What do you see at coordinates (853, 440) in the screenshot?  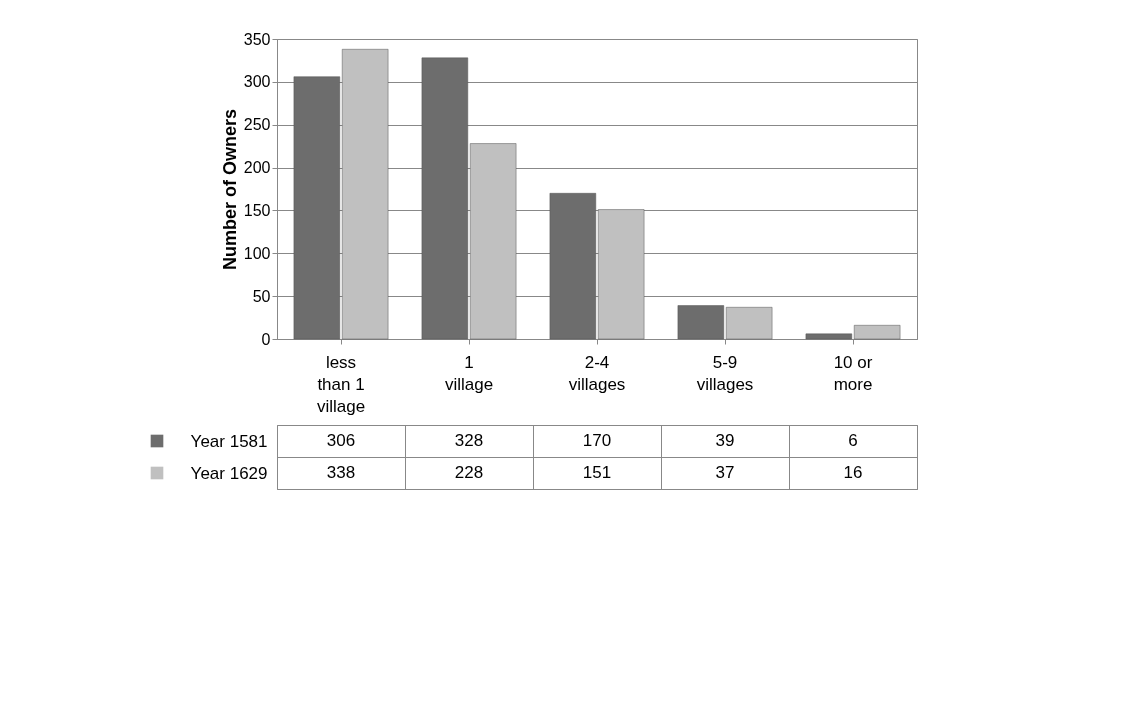 I see `data-label: 6` at bounding box center [853, 440].